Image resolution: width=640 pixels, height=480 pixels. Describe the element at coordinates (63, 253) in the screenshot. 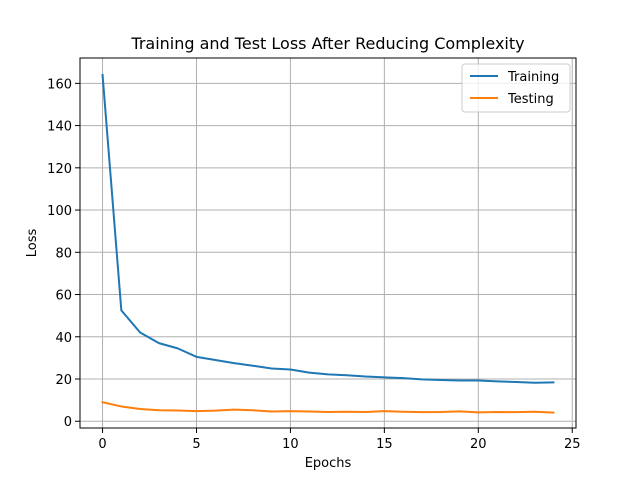

I see `y-tick-label: 80` at that location.